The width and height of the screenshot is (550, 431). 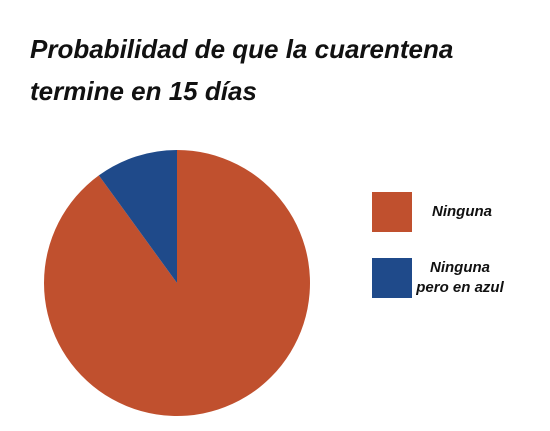 What do you see at coordinates (462, 211) in the screenshot?
I see `legend-label: Ninguna` at bounding box center [462, 211].